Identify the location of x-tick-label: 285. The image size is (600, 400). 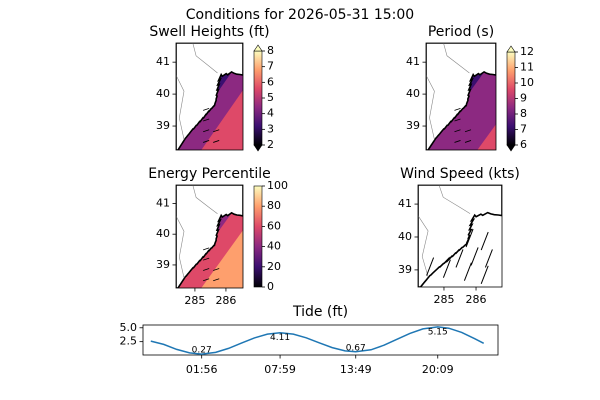
(443, 299).